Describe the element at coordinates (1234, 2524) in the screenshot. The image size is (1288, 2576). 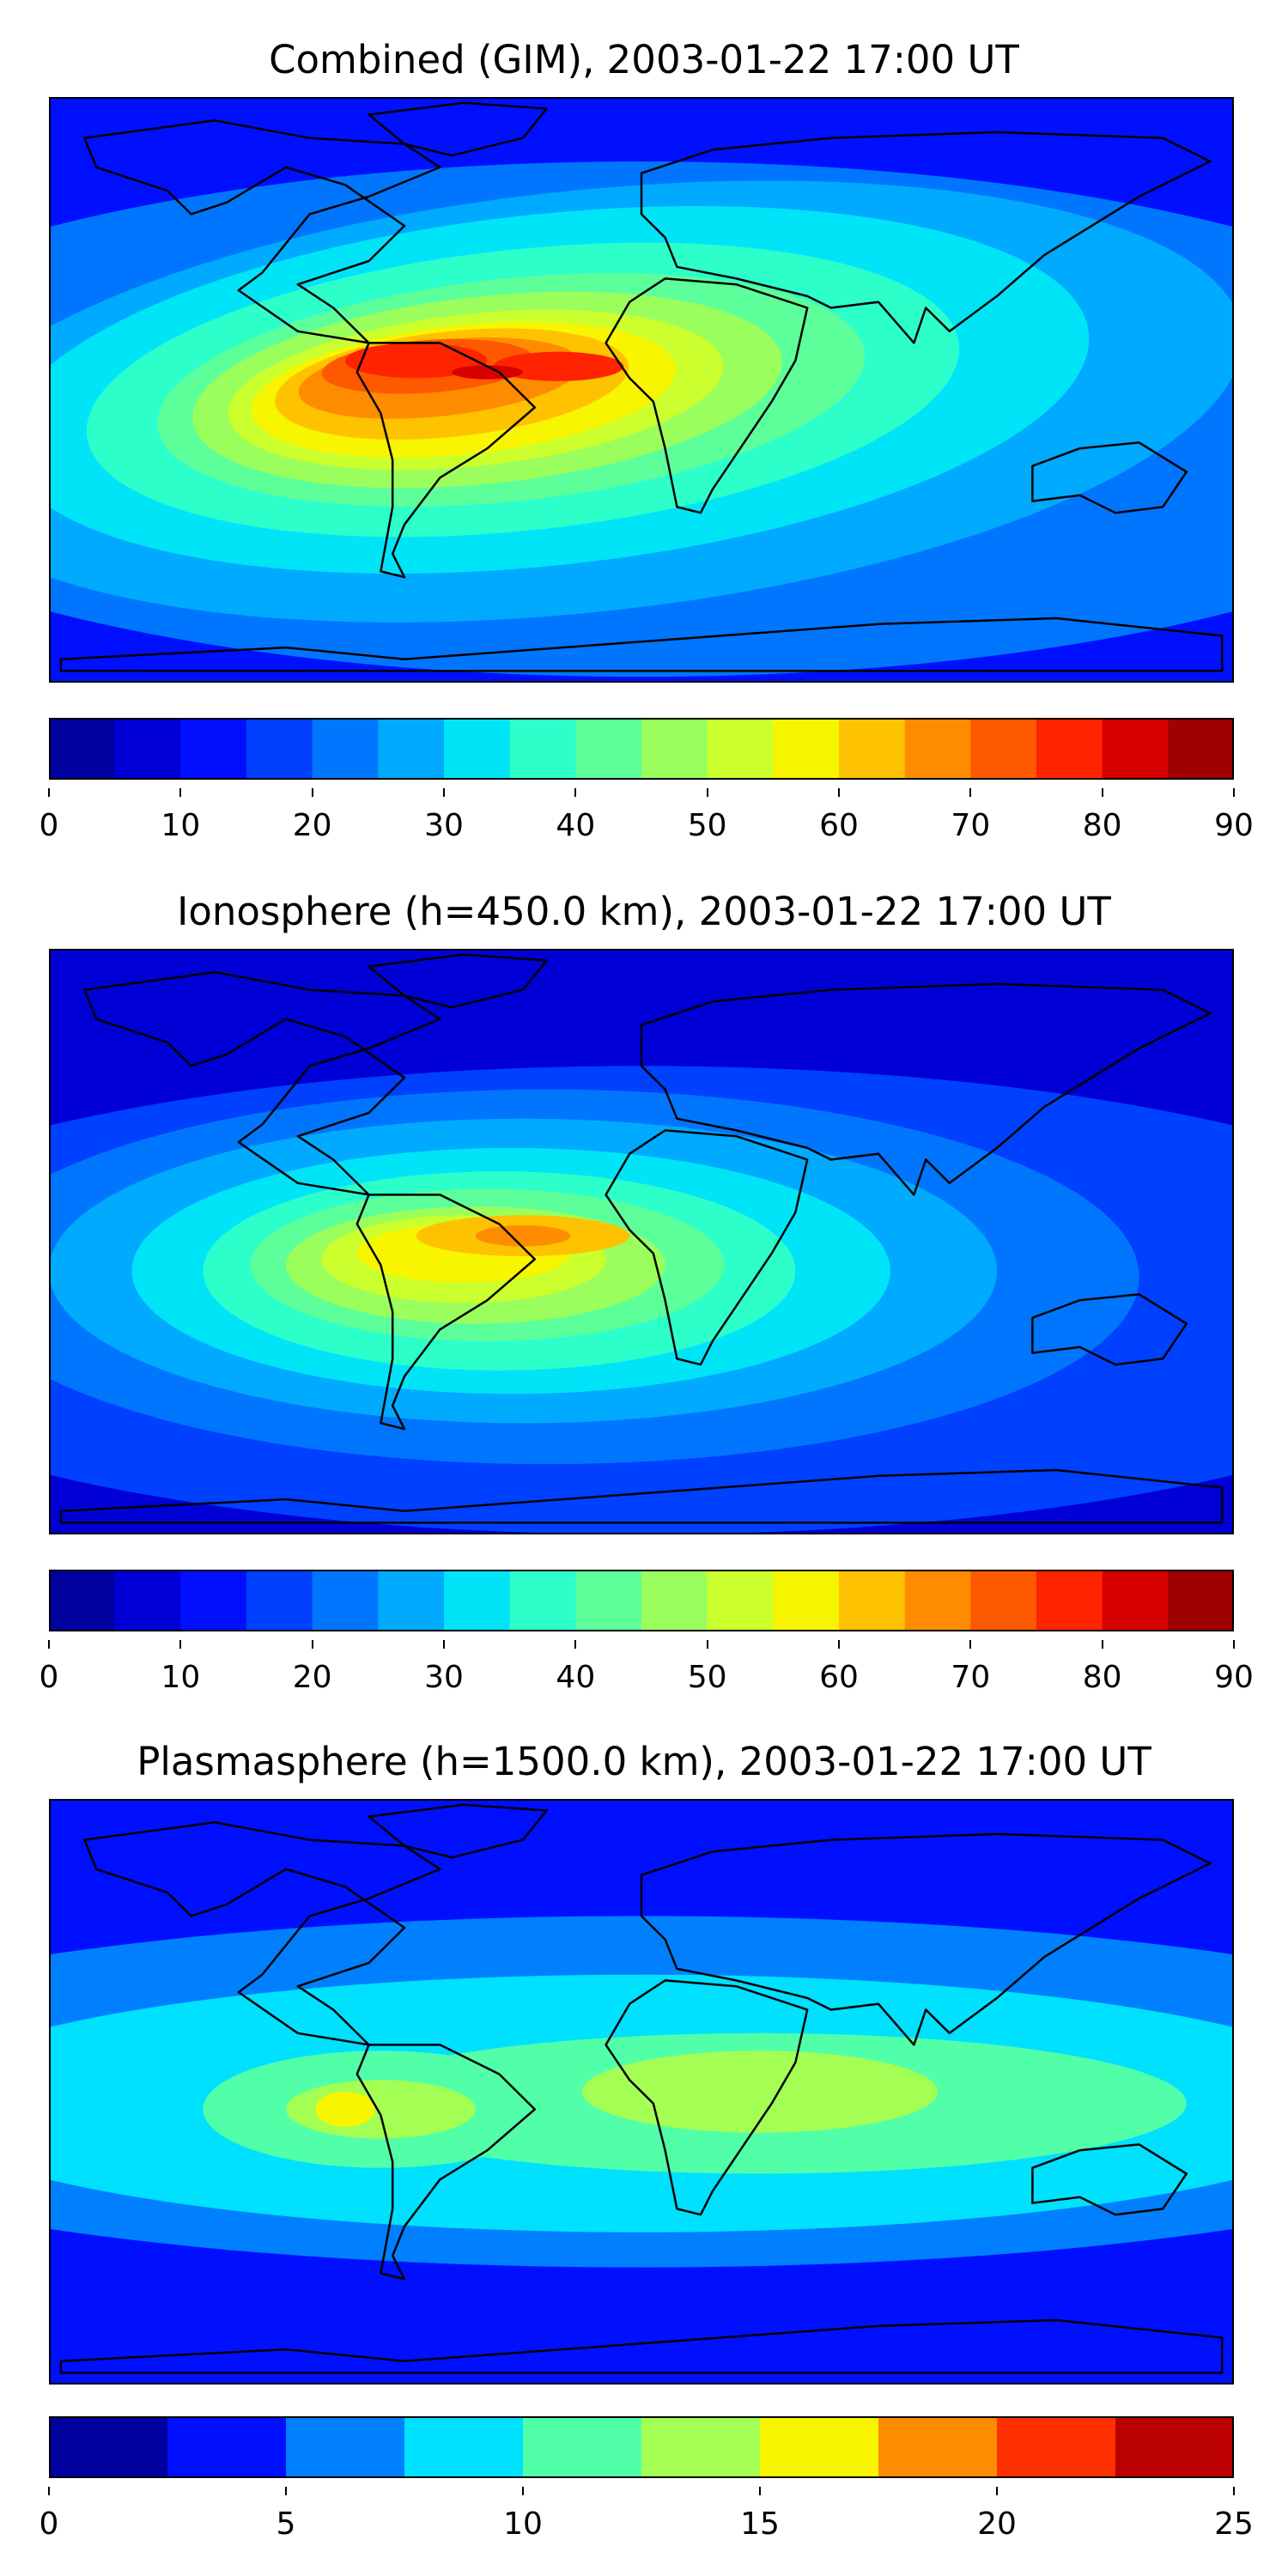
I see `colorbar-tick-label: 25` at that location.